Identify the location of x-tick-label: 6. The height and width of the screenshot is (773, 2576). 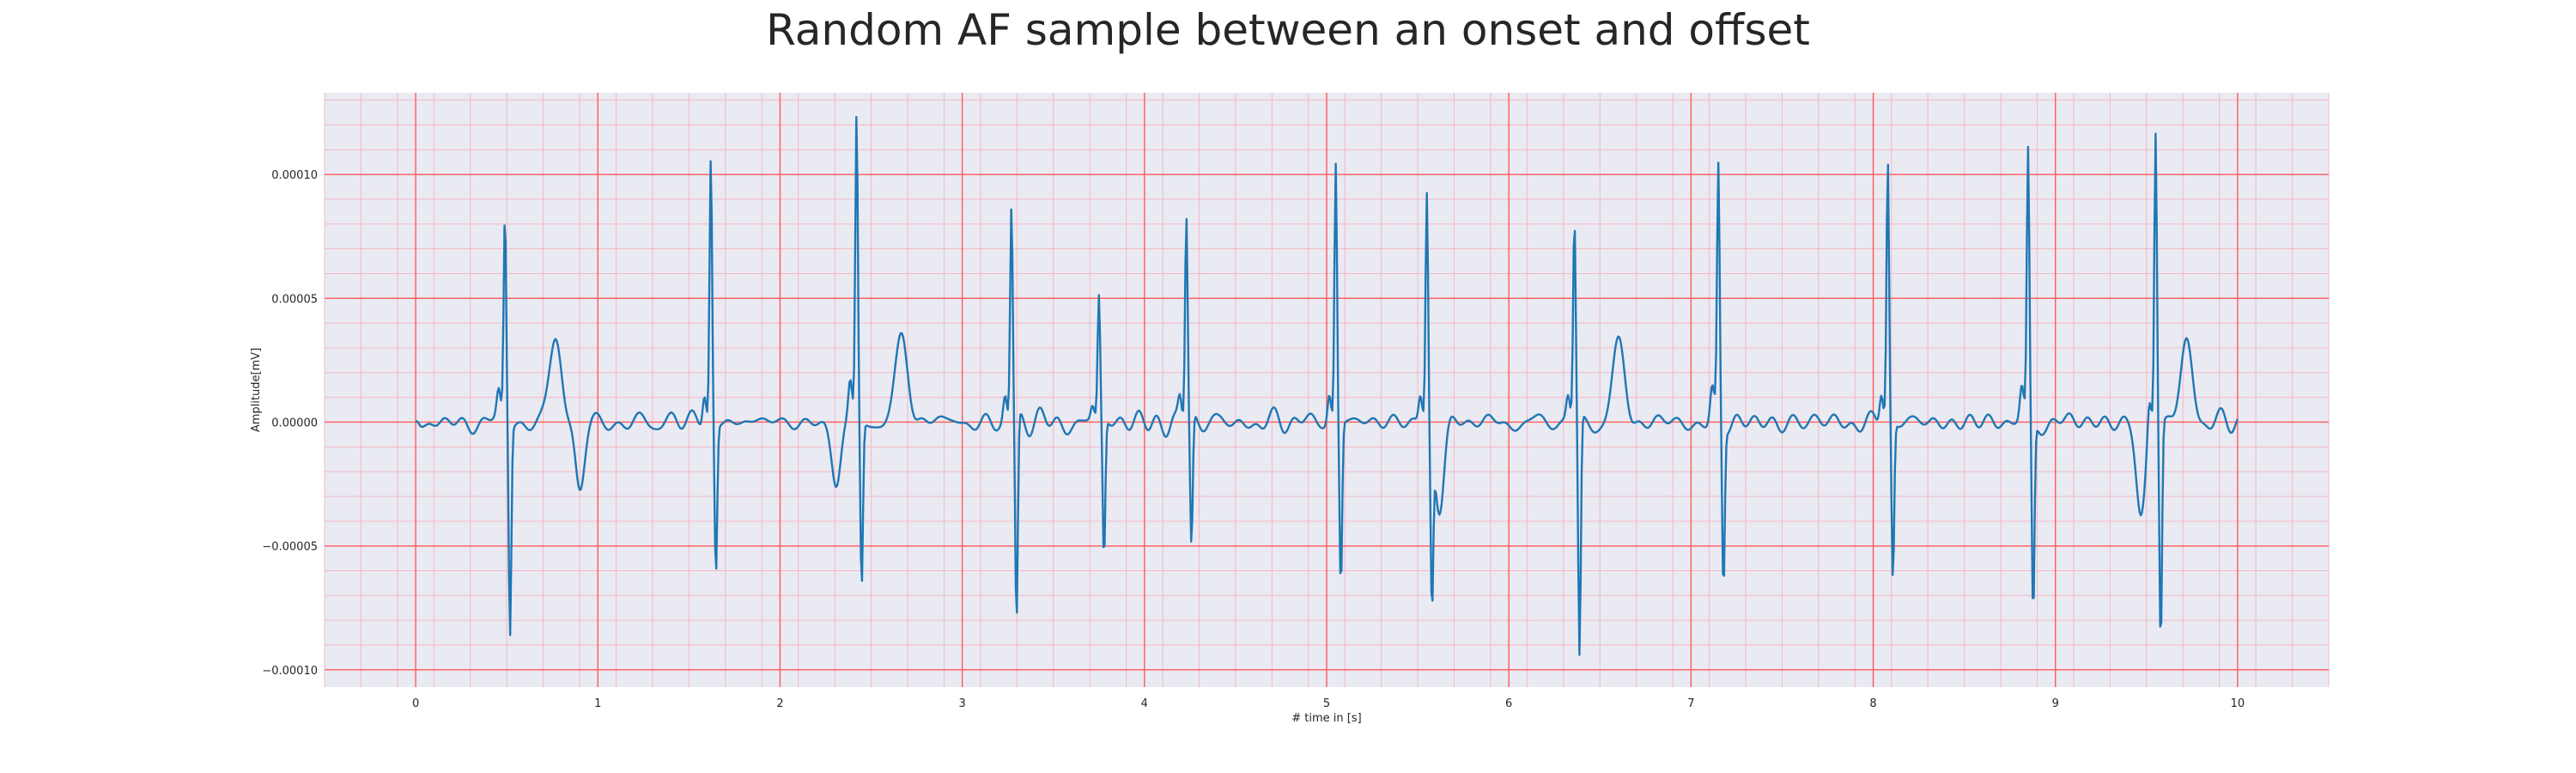
(1508, 703).